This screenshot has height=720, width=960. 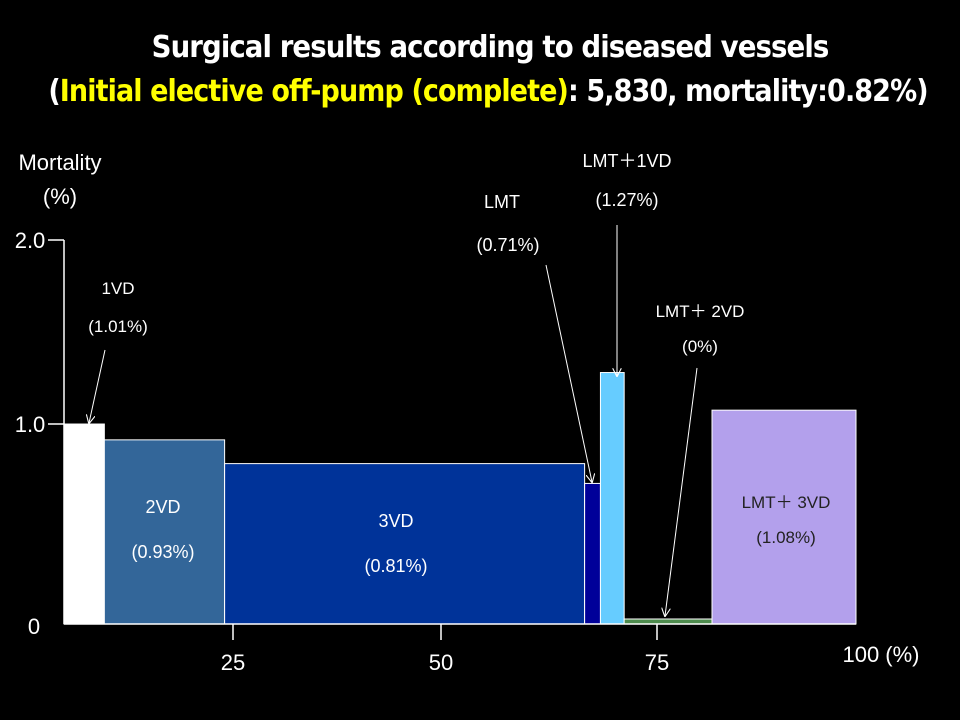 What do you see at coordinates (508, 245) in the screenshot?
I see `label-lmt-value: (0.71%)` at bounding box center [508, 245].